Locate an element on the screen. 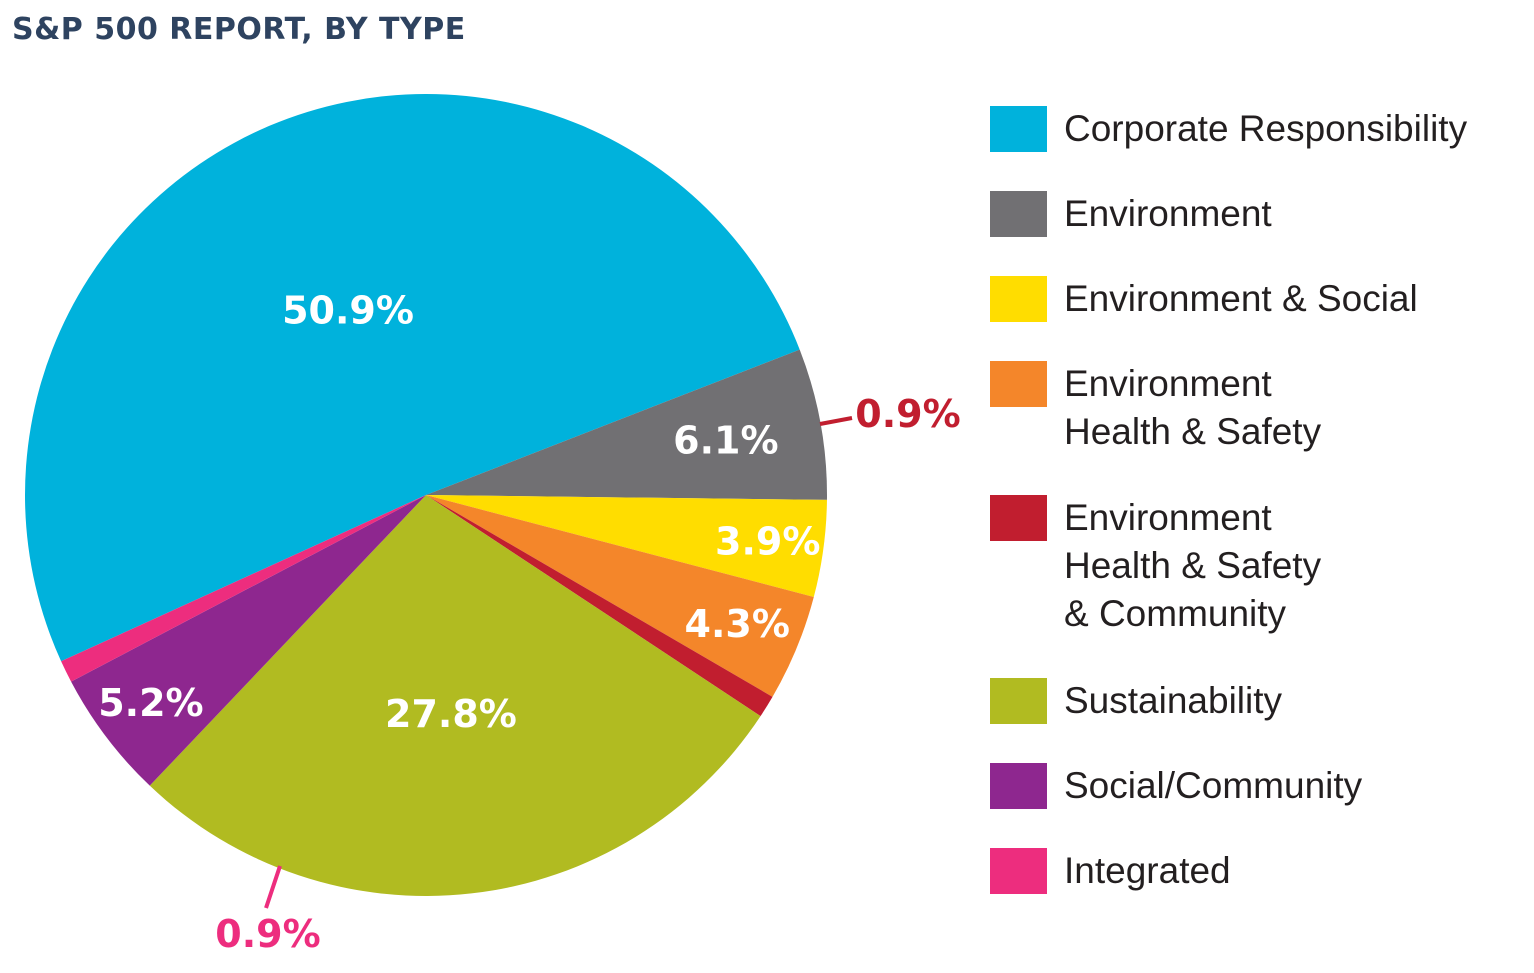  legend-item-3: Environment Health & Safety is located at coordinates (1155, 408).